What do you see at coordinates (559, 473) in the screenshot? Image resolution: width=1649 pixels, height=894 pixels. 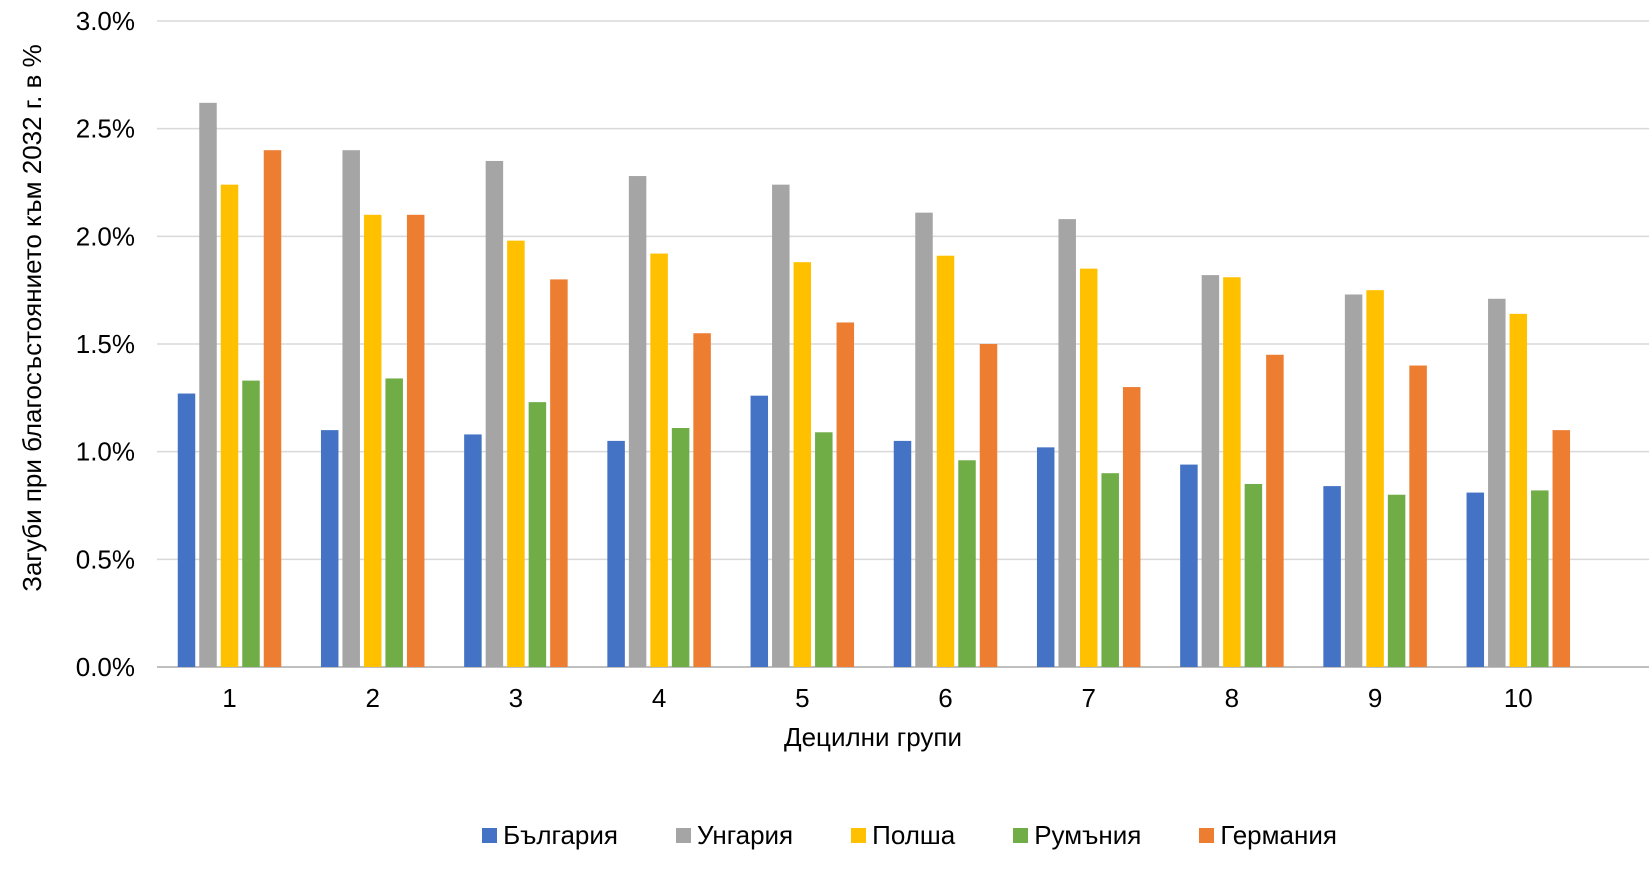 I see `bar-Германия-3` at bounding box center [559, 473].